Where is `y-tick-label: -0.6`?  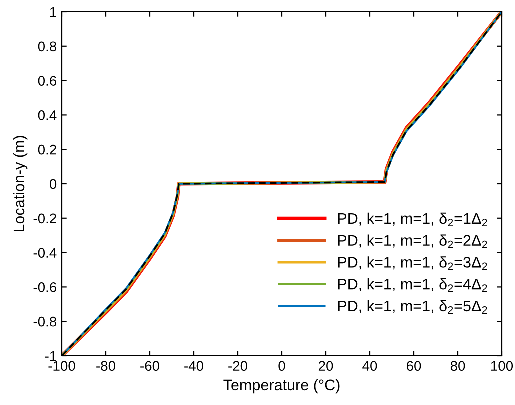
y-tick-label: -0.6 is located at coordinates (45, 287).